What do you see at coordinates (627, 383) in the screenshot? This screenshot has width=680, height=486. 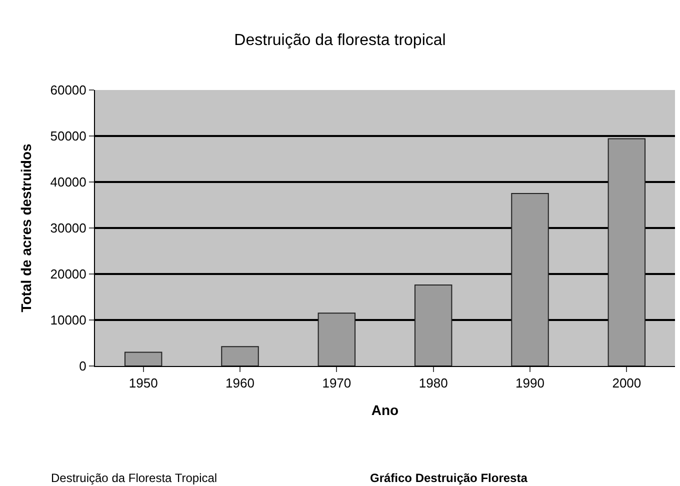 I see `x-tick-label: 2000` at bounding box center [627, 383].